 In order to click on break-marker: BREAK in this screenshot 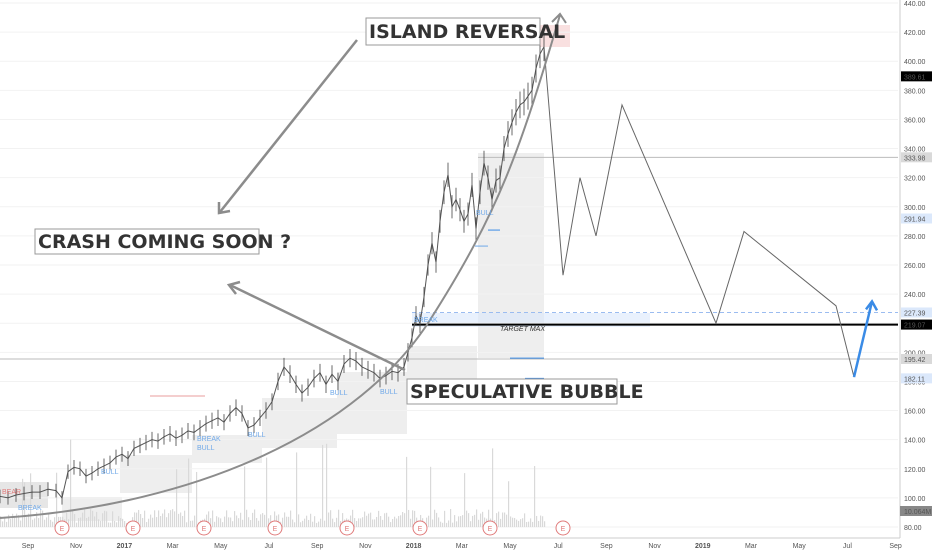, I will do `click(209, 439)`.